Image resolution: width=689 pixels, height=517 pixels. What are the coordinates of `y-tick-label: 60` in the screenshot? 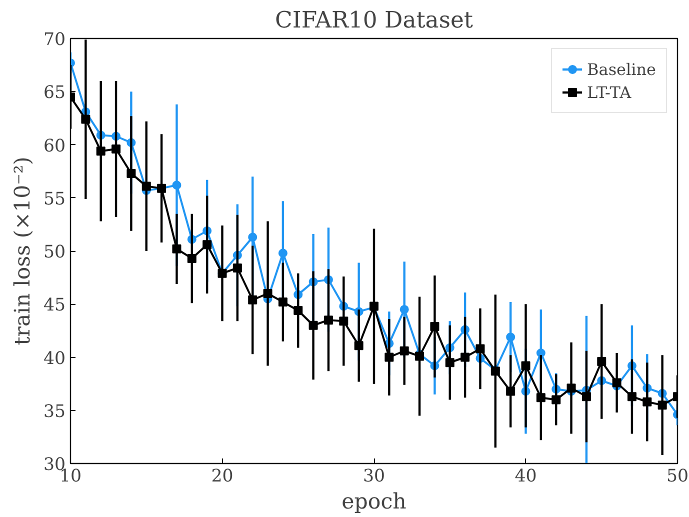 It's located at (54, 146).